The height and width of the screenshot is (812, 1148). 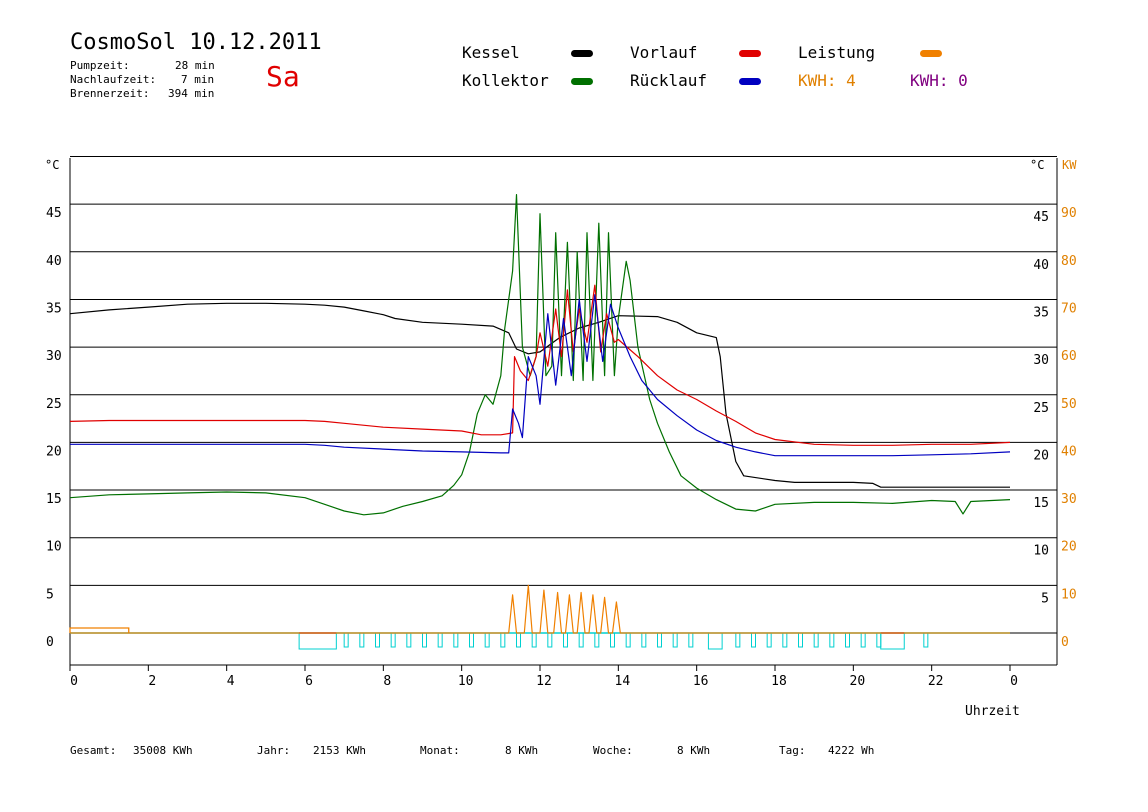 I want to click on x-tick-7: 14, so click(x=623, y=681).